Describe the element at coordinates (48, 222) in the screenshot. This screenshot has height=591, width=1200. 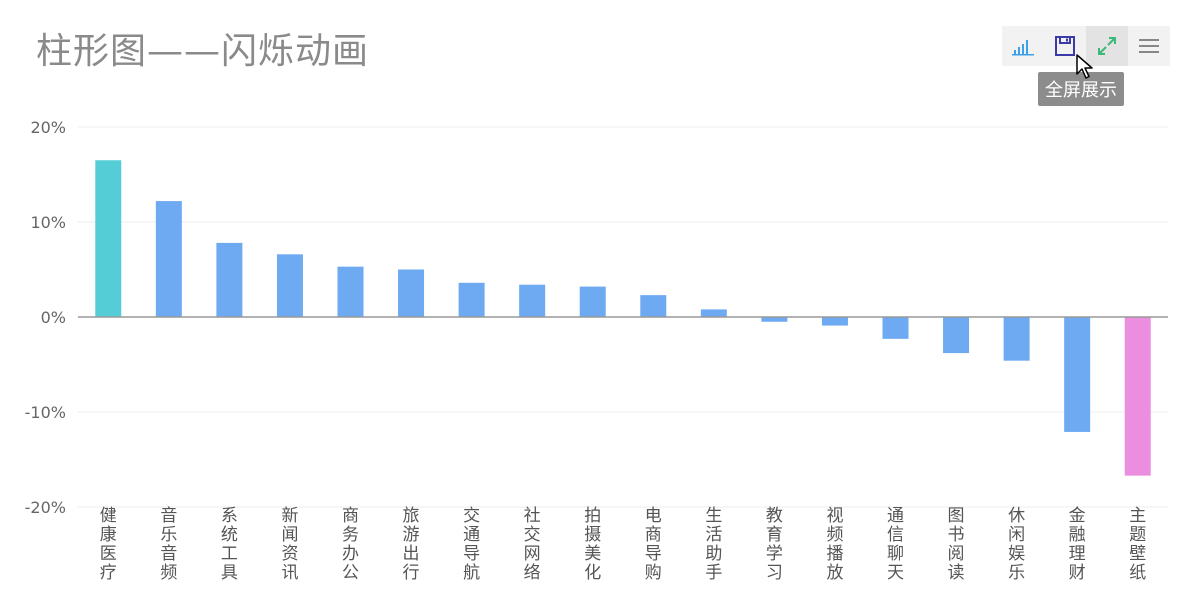
I see `y-tick-label: 10%` at that location.